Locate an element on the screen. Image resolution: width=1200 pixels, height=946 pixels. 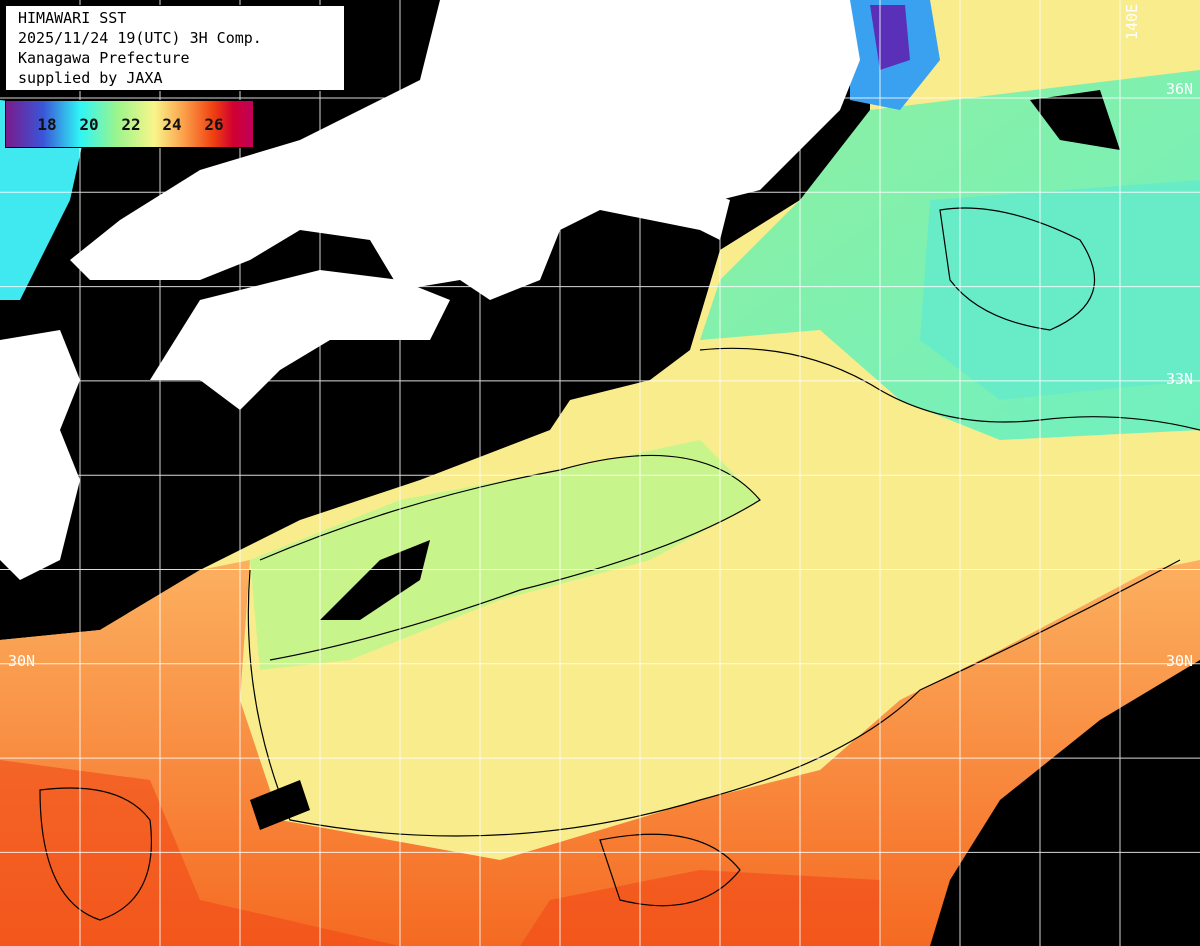
title-provider-prefecture: Kanagawa Prefecture is located at coordinates (104, 58).